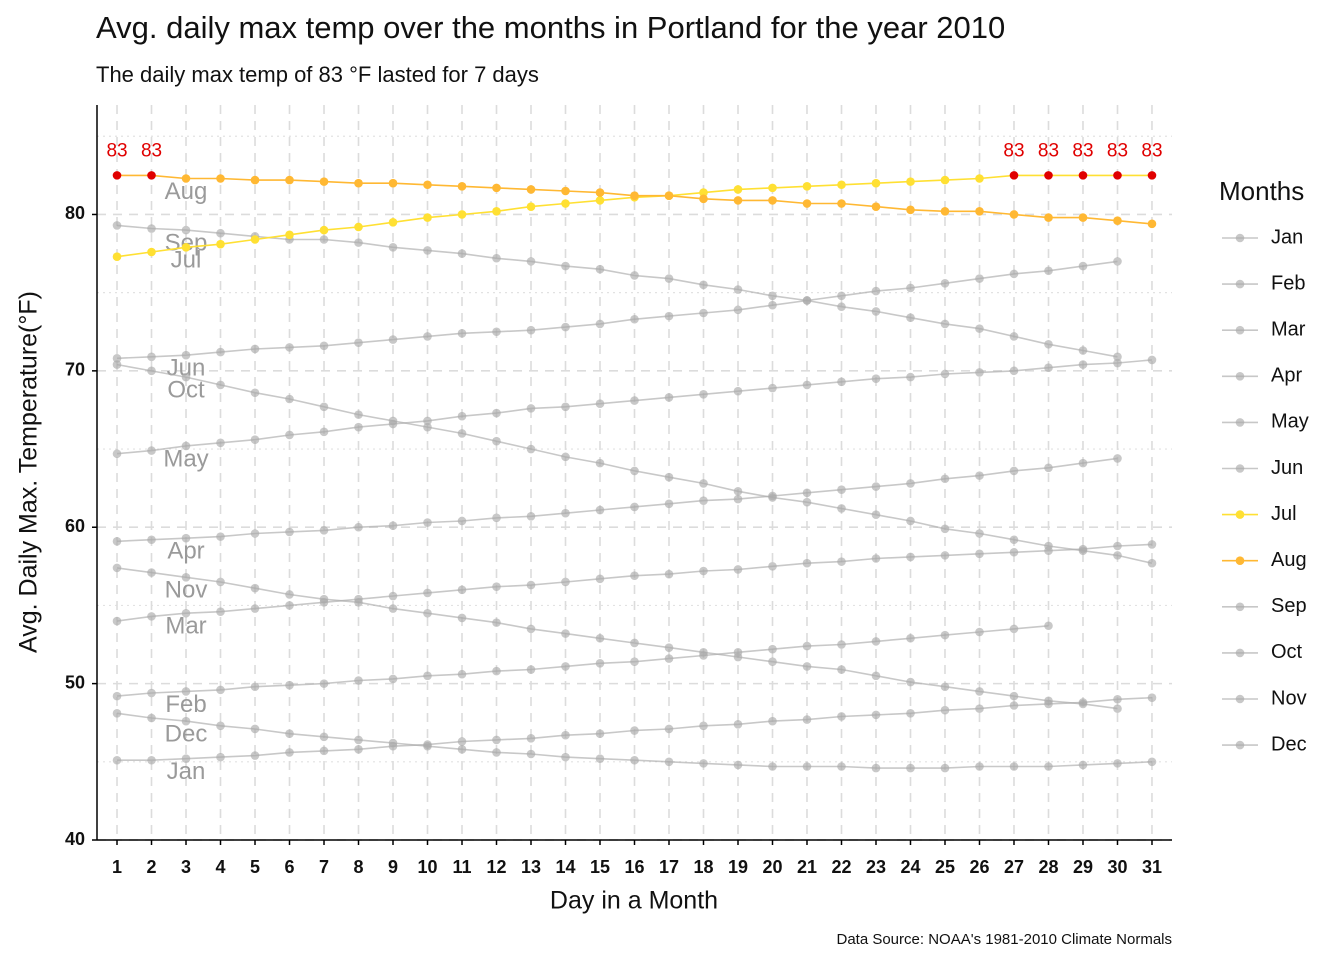  Describe the element at coordinates (186, 590) in the screenshot. I see `month-label: Nov` at that location.